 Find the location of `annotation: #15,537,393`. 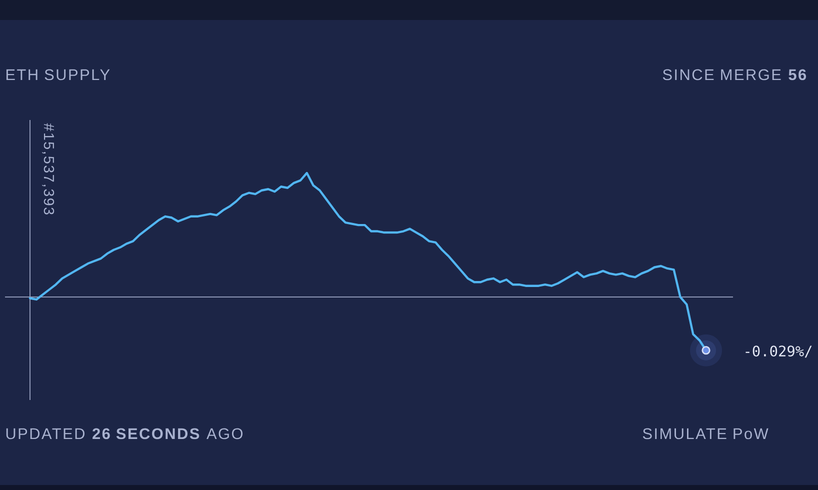

annotation: #15,537,393 is located at coordinates (48, 168).